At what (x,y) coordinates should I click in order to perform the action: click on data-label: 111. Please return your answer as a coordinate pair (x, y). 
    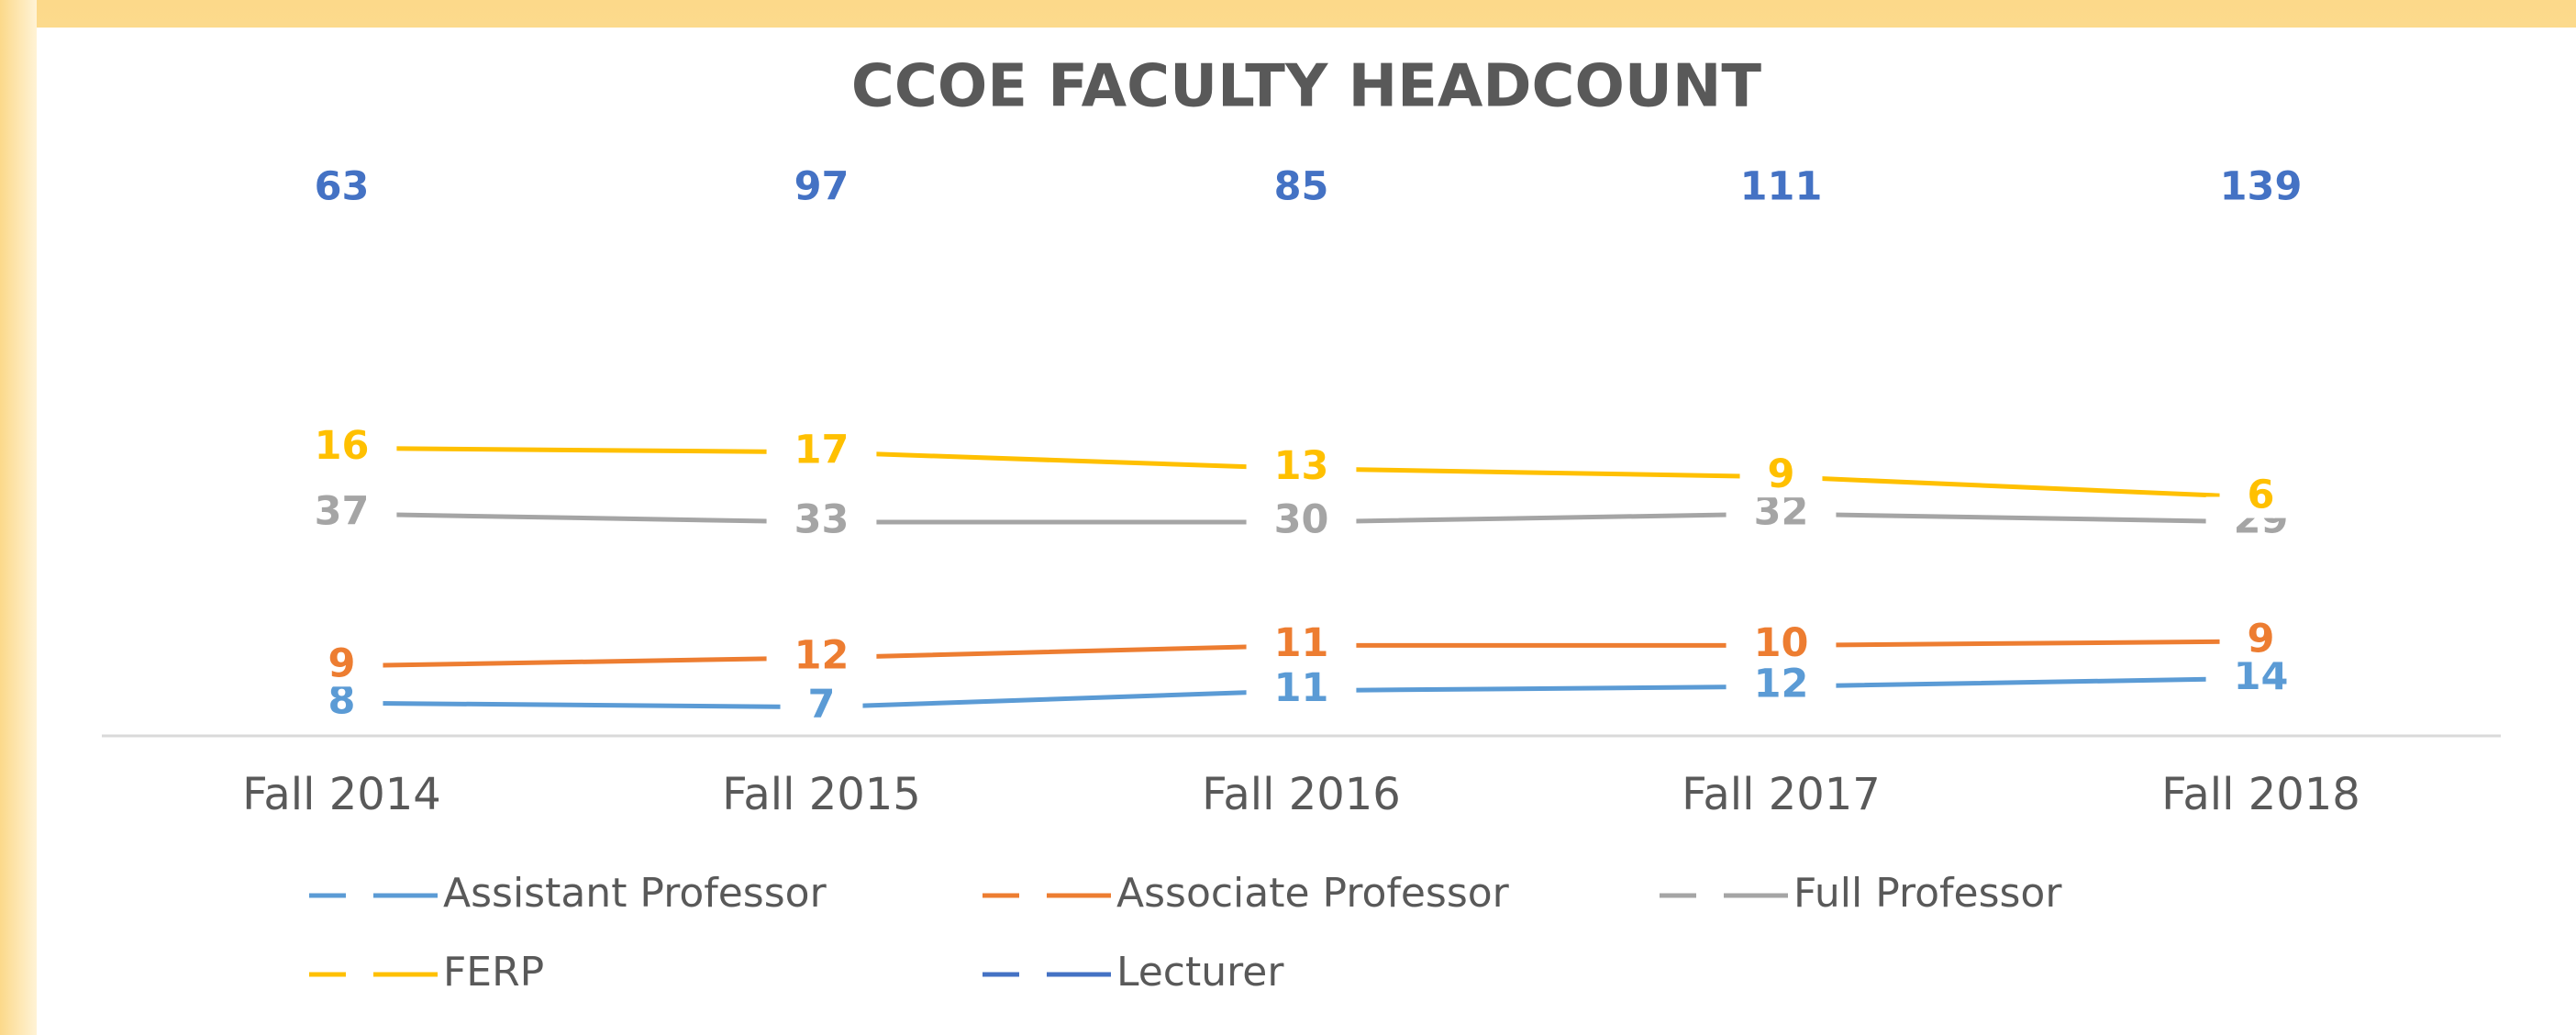
    Looking at the image, I should click on (1781, 187).